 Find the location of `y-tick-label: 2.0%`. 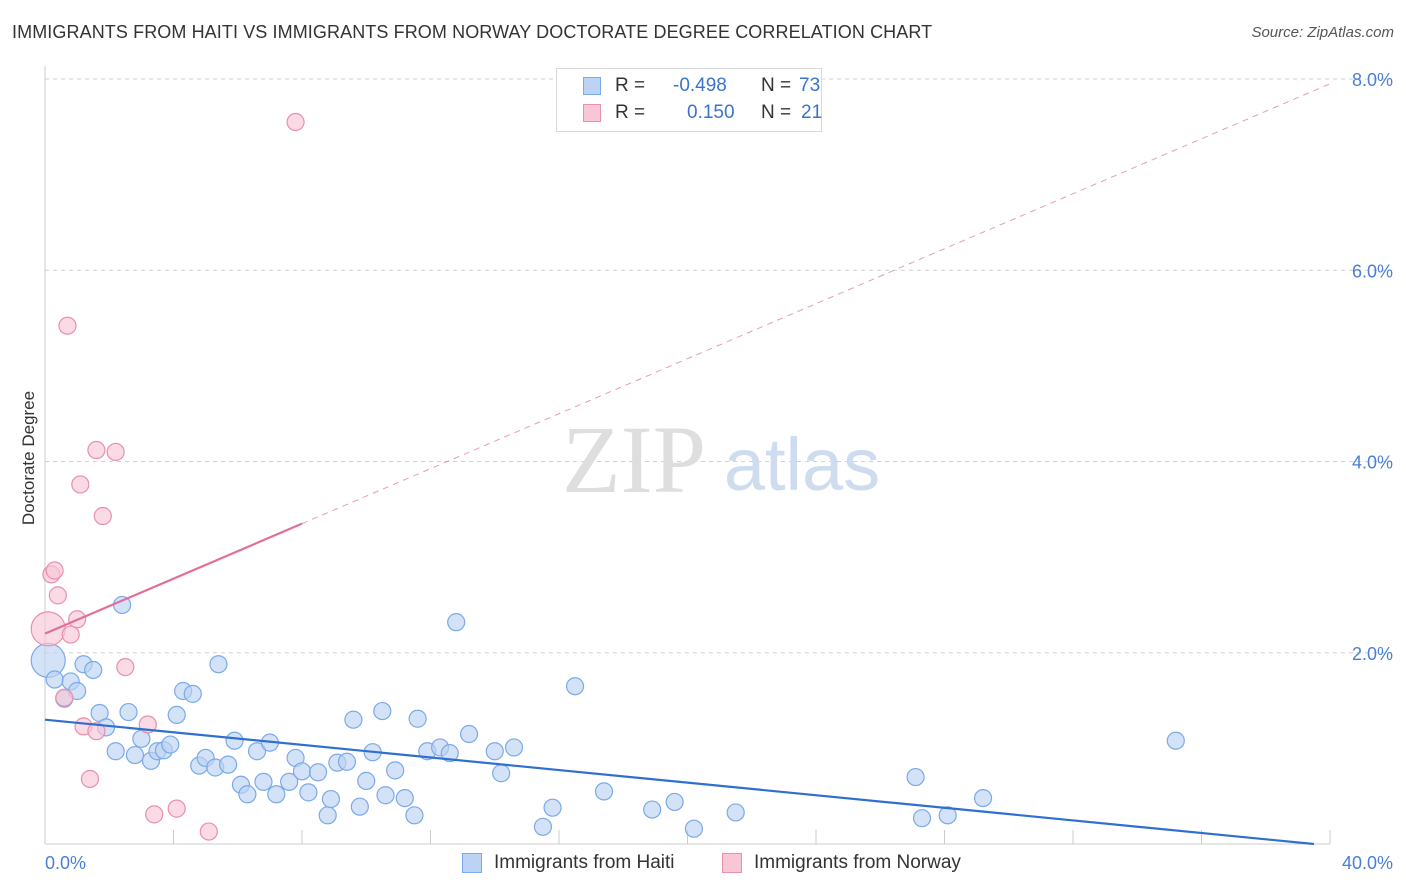

y-tick-label: 2.0% is located at coordinates (1372, 654).